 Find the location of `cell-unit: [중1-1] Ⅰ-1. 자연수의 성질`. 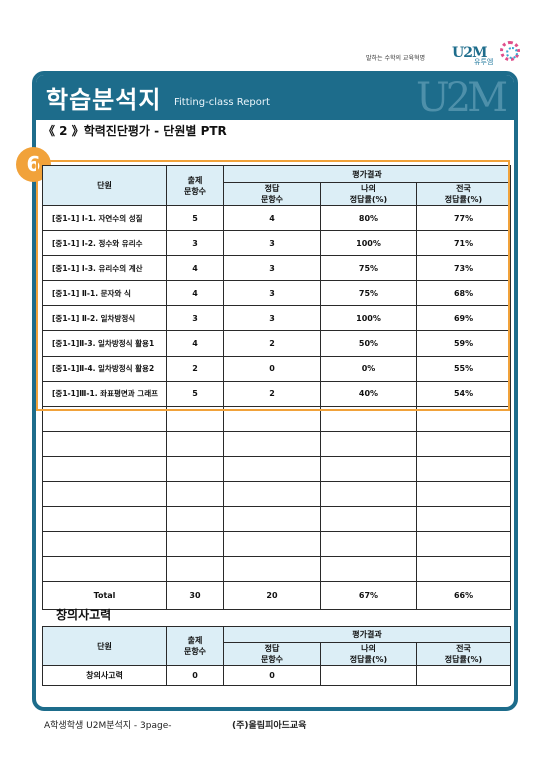

cell-unit: [중1-1] Ⅰ-1. 자연수의 성질 is located at coordinates (104, 218).